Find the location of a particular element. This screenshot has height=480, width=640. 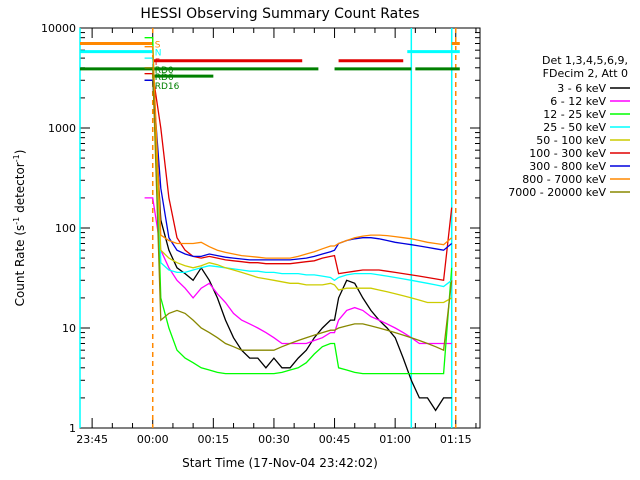

y-axis-label: Count Rate (s-1 detector-1) is located at coordinates (19, 228).